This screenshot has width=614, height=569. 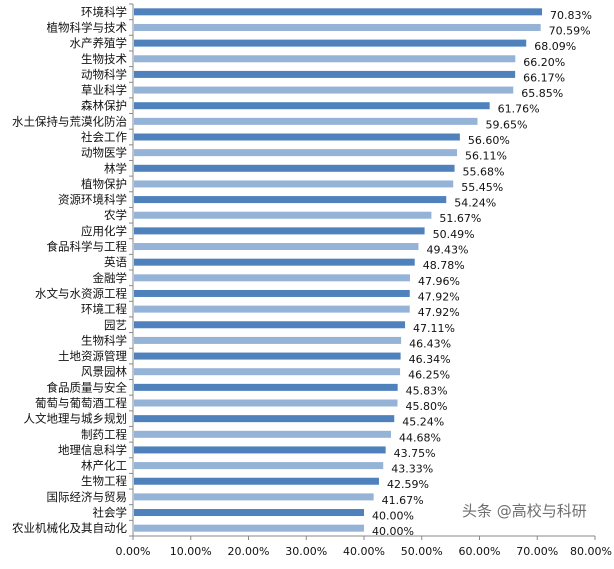 I want to click on x-tick-label: 10.00%, so click(x=191, y=551).